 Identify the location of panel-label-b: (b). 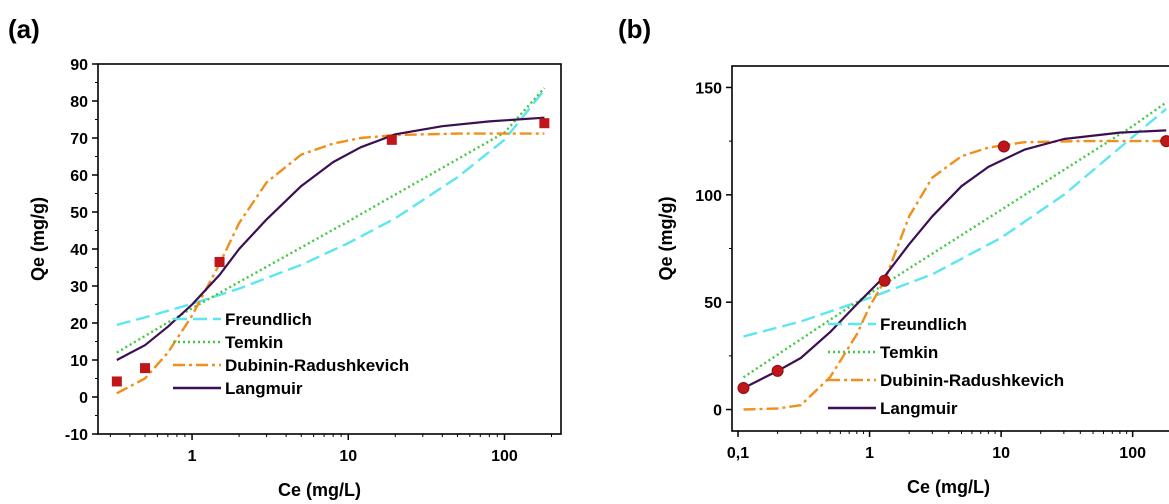
(635, 29).